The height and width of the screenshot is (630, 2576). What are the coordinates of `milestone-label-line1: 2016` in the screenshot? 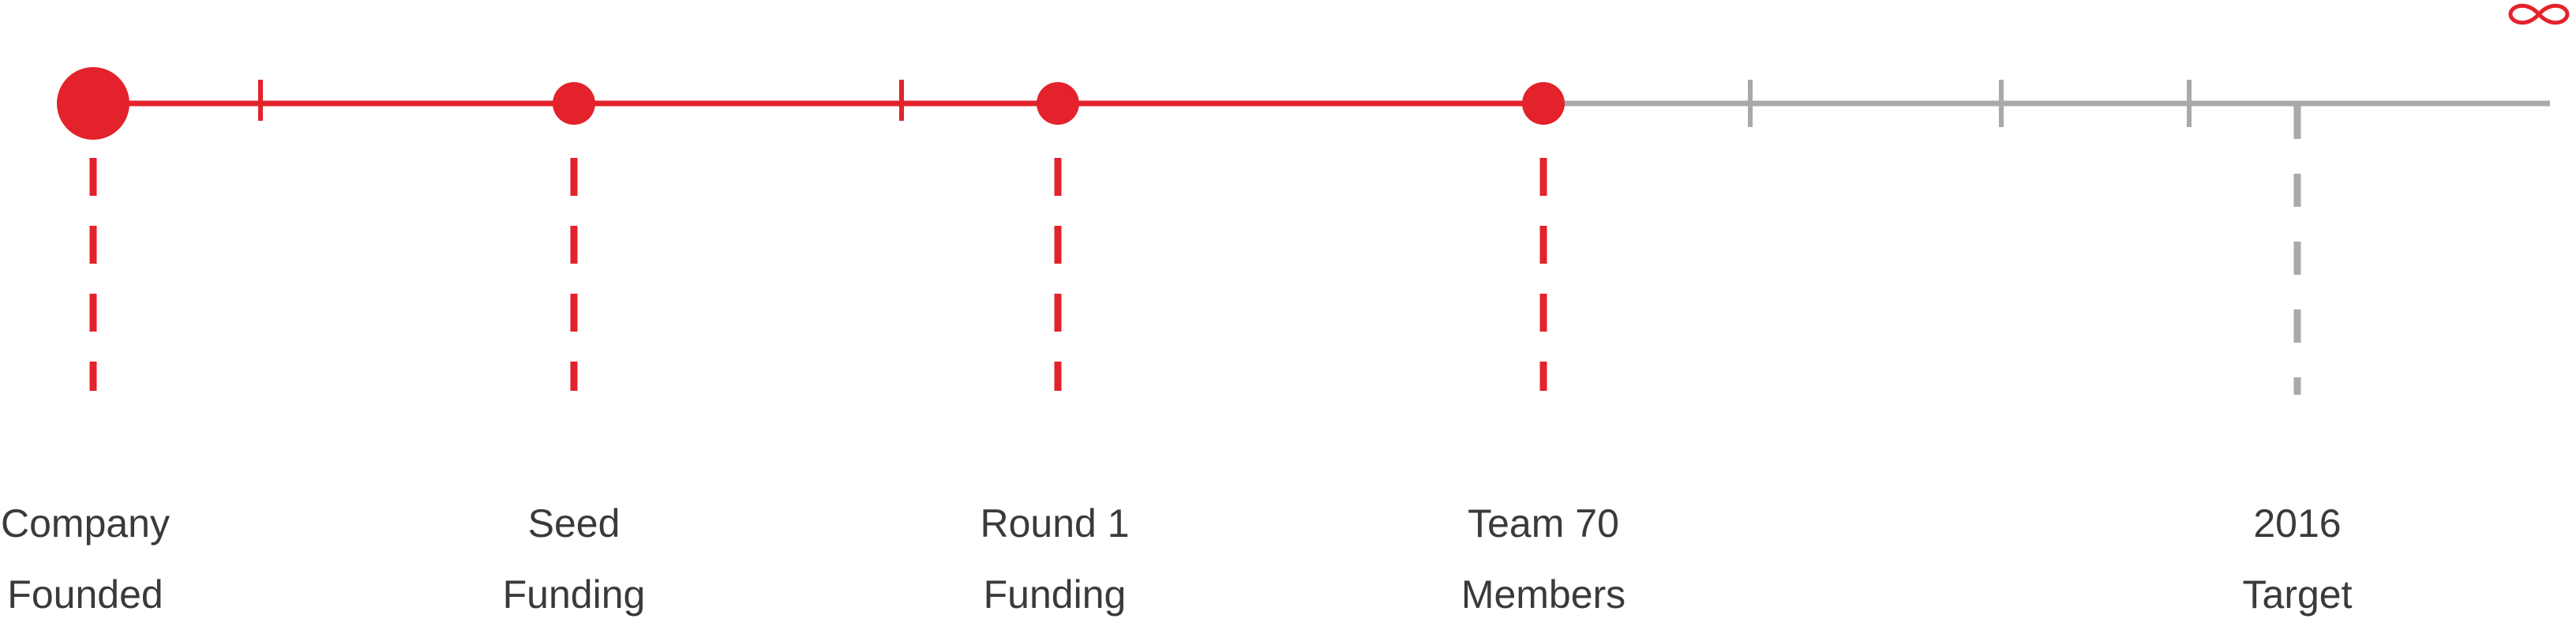 It's located at (2297, 523).